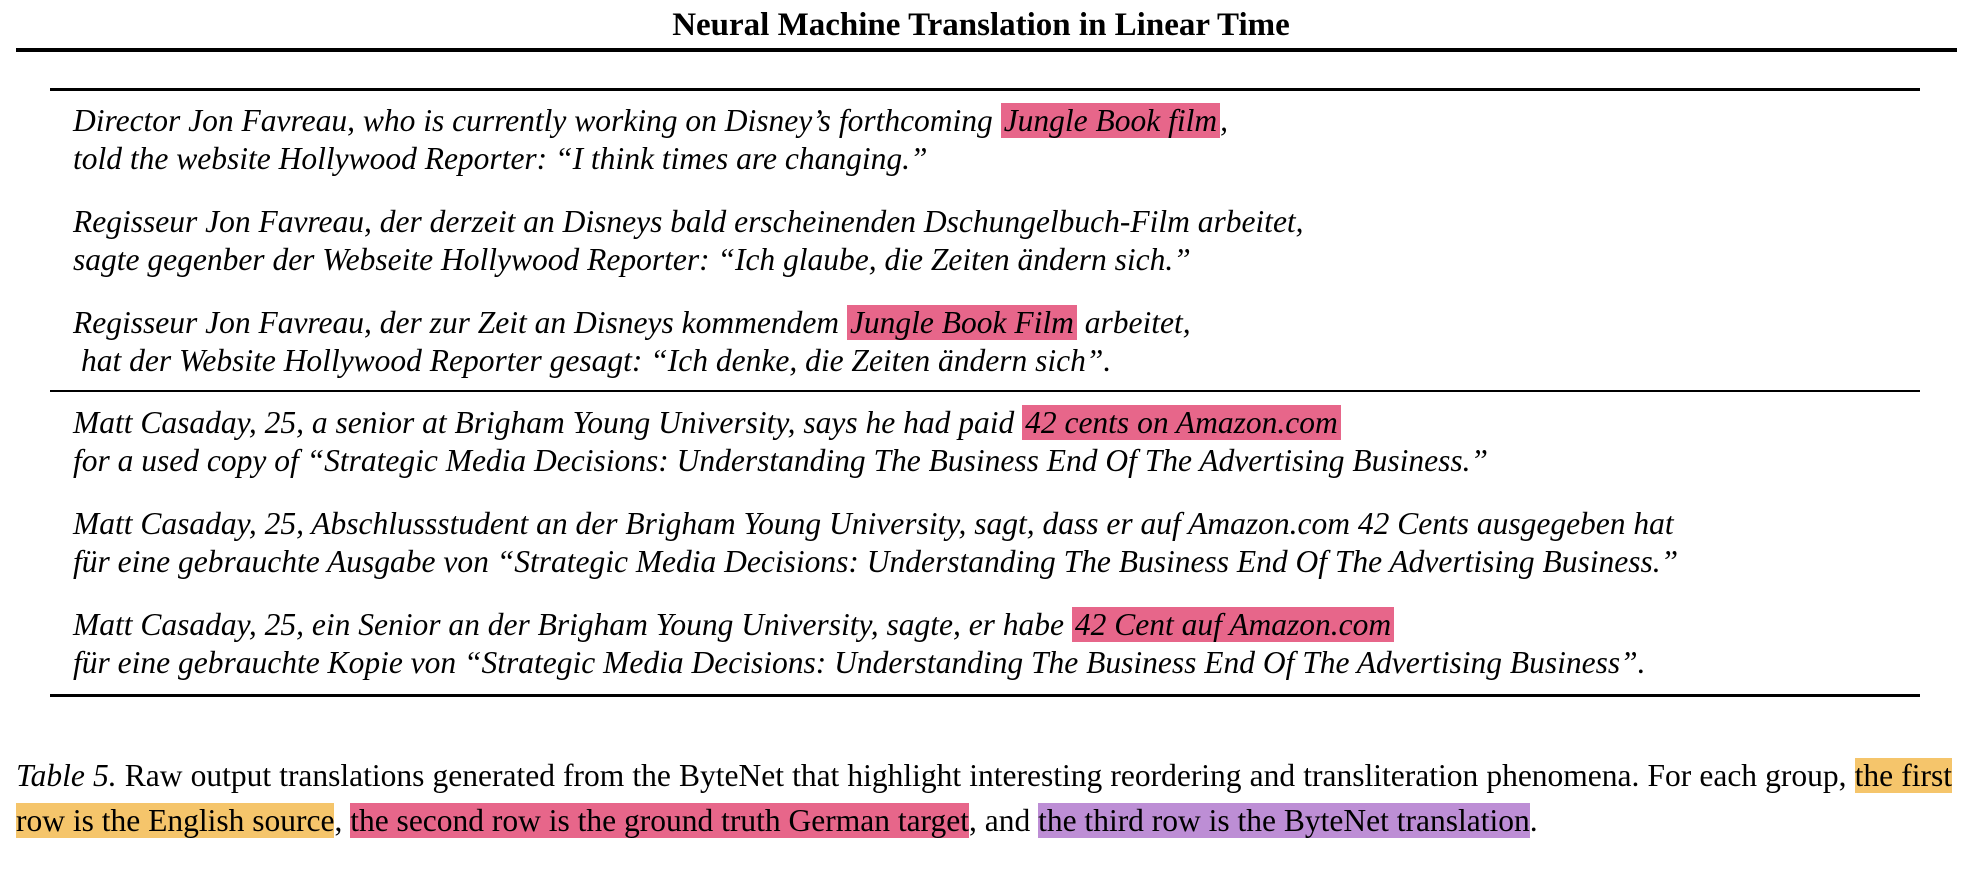  What do you see at coordinates (985, 89) in the screenshot?
I see `table-top-rule` at bounding box center [985, 89].